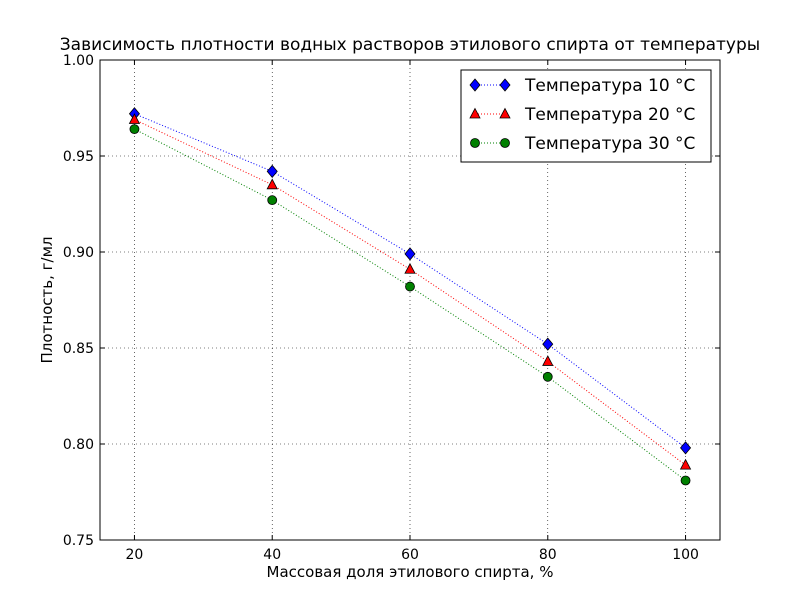 This screenshot has height=600, width=800. I want to click on x-axis-label: Массовая доля этилового спирта, %, so click(410, 572).